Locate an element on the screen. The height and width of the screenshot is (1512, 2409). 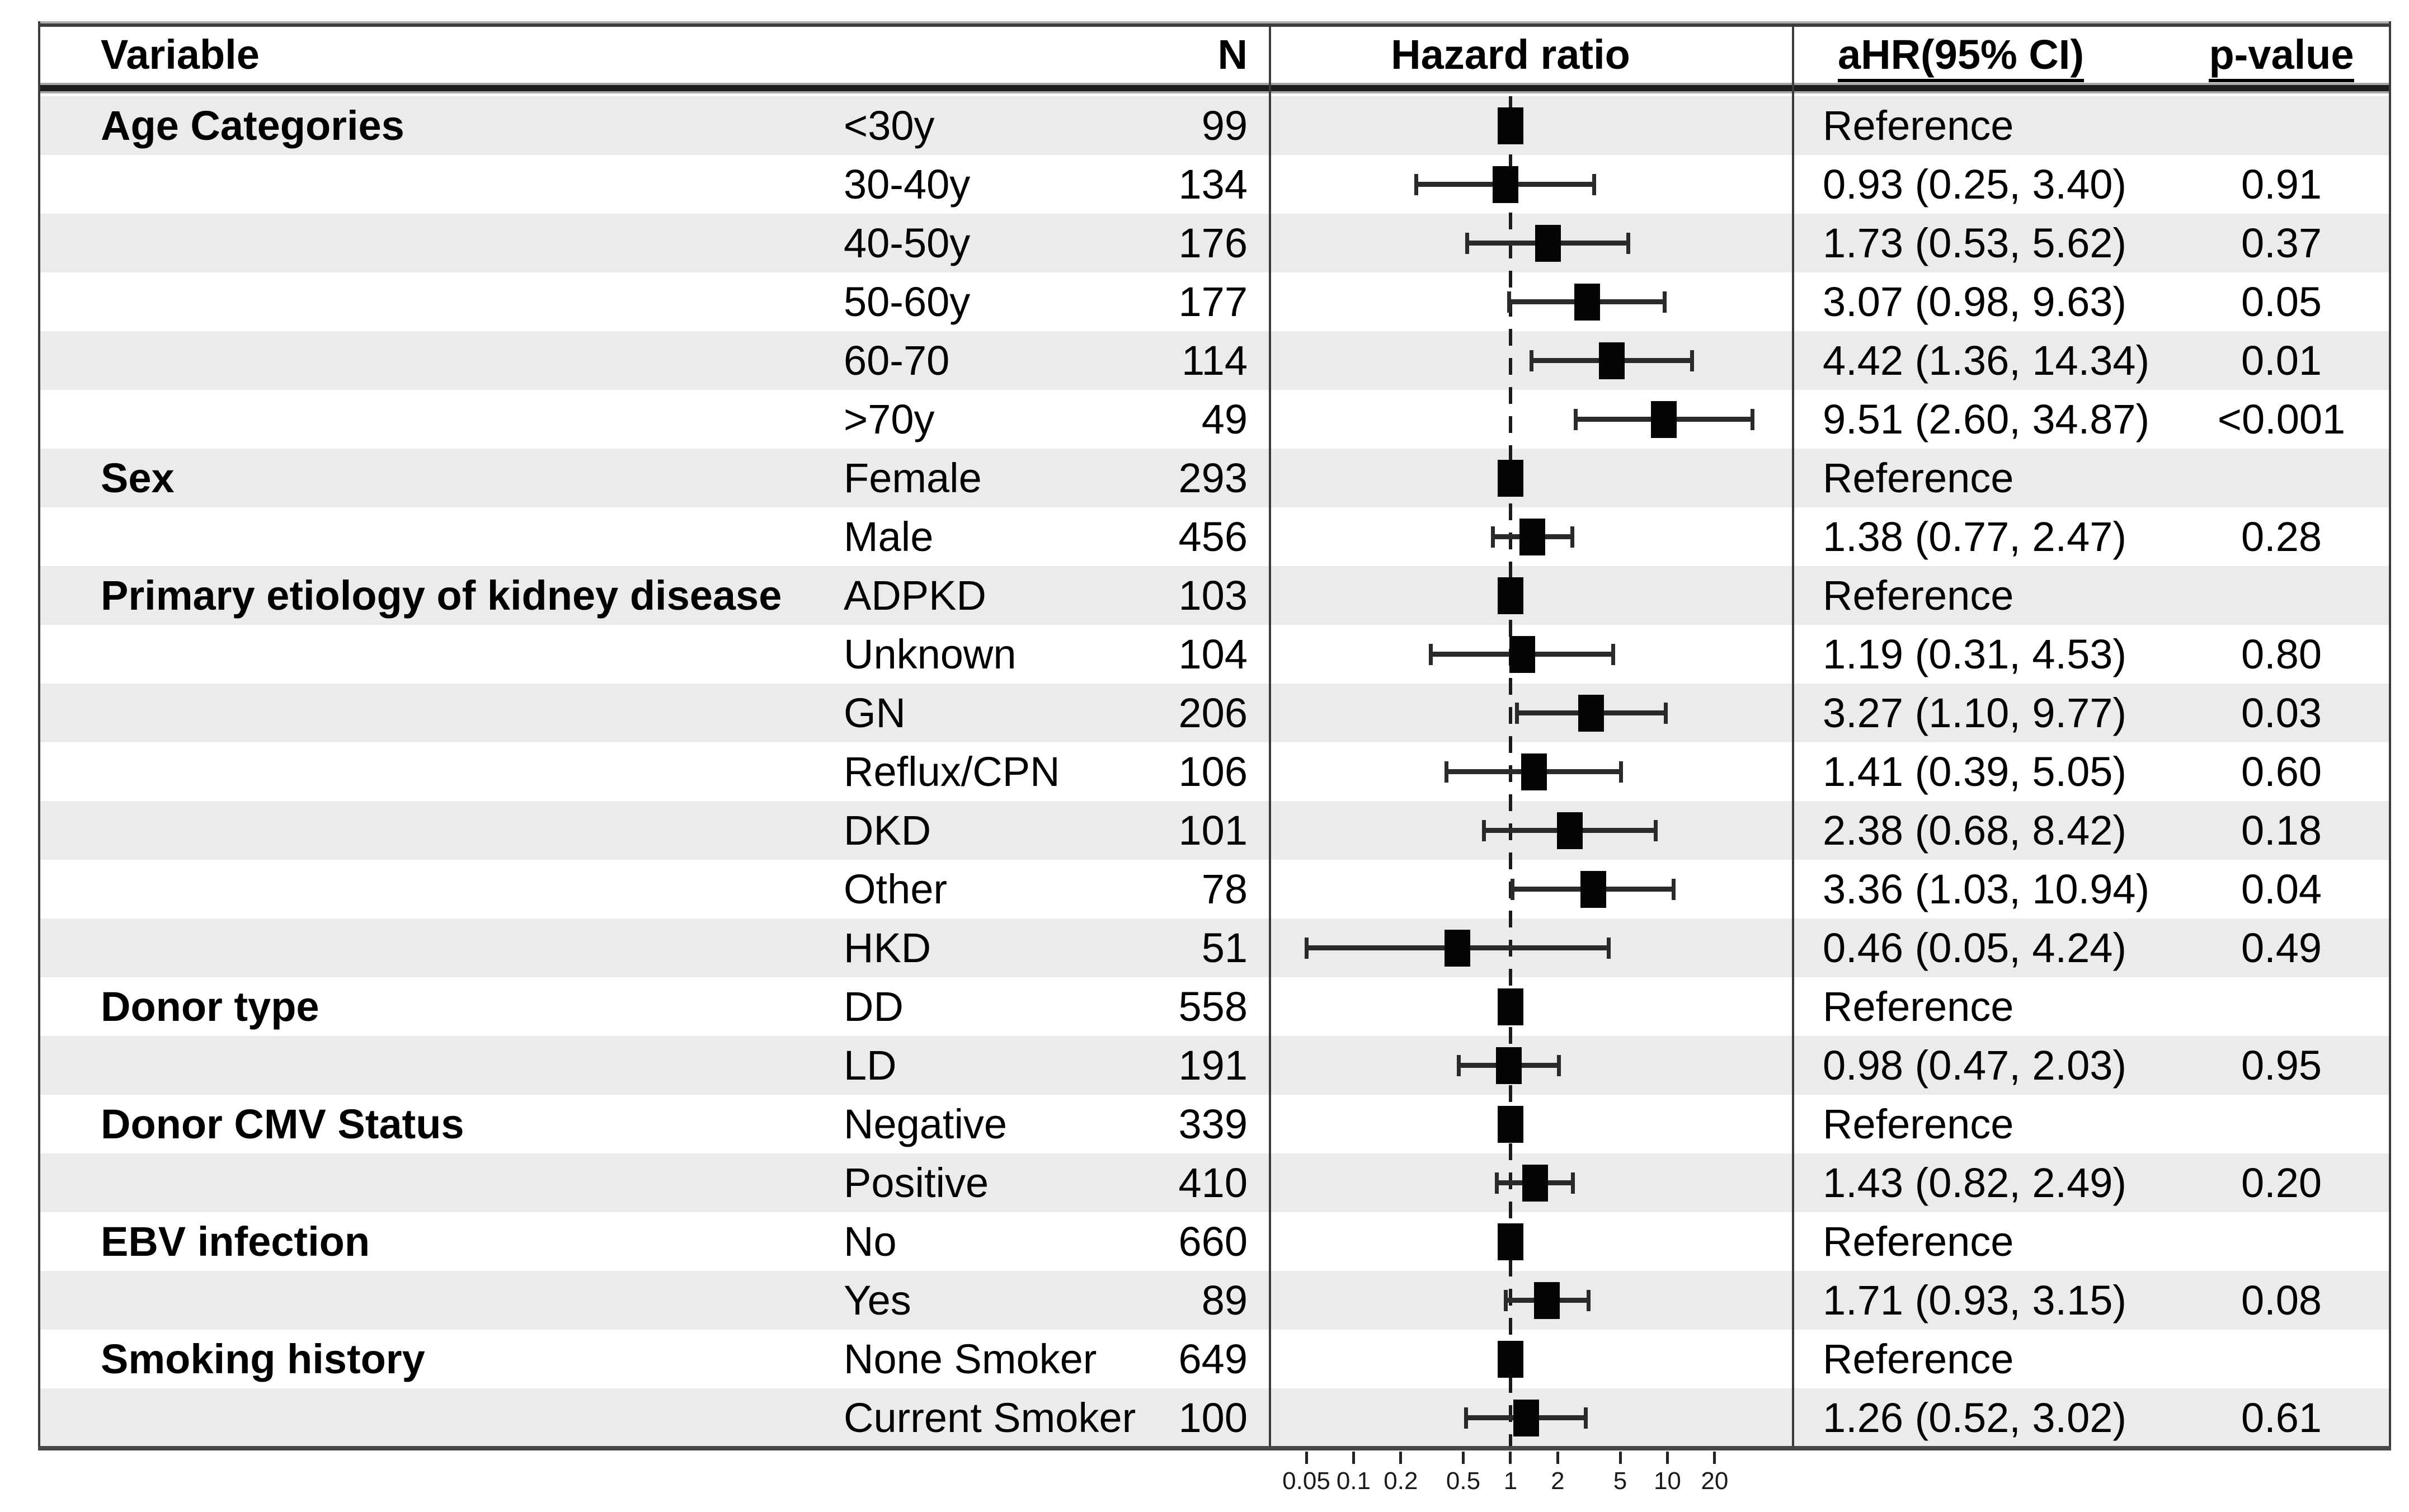
category-label: HKD is located at coordinates (887, 948).